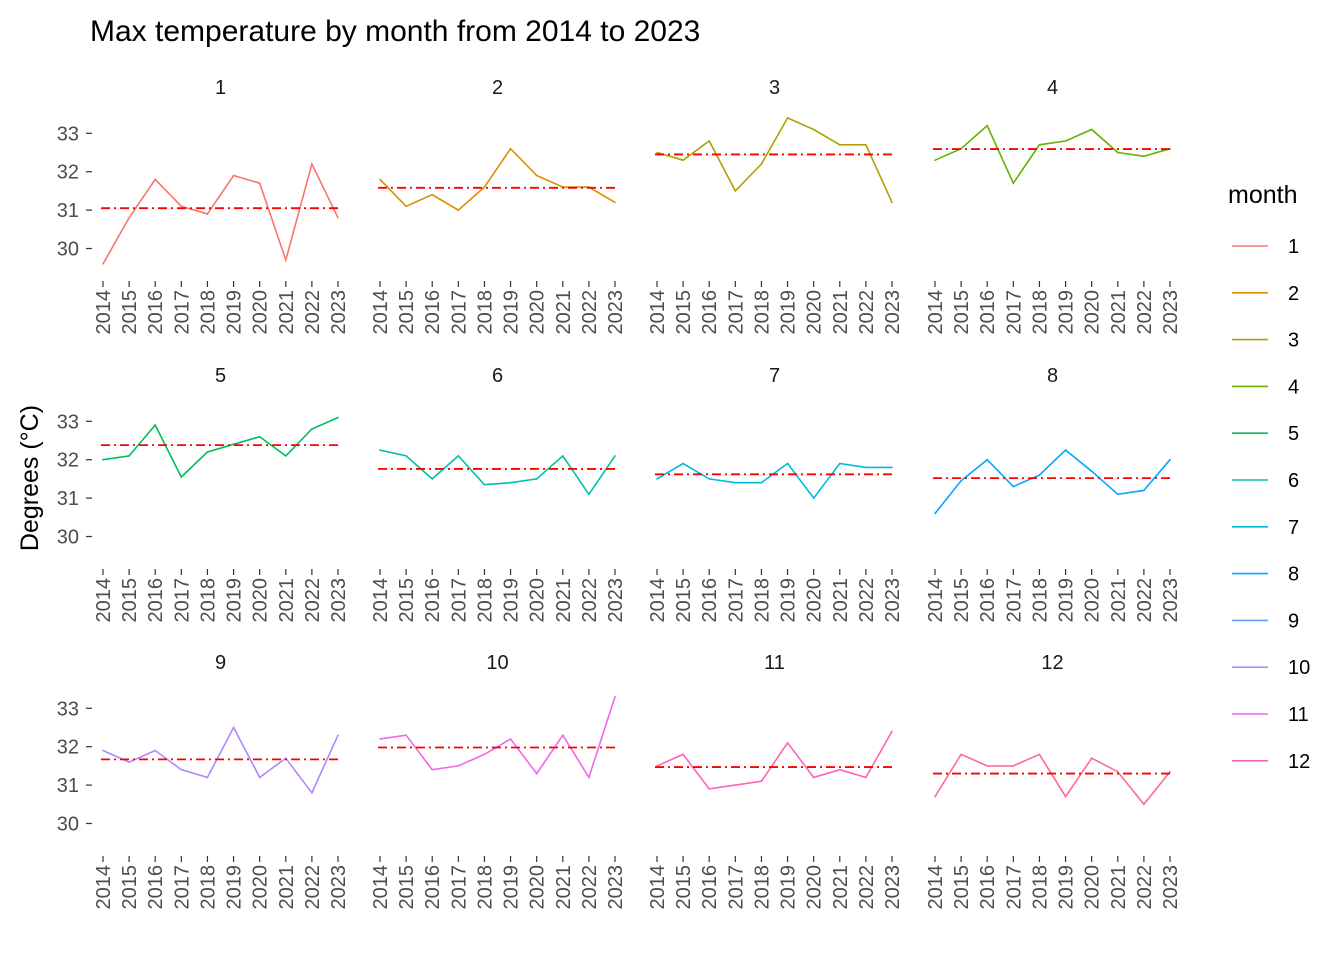  Describe the element at coordinates (497, 88) in the screenshot. I see `panel-strip-label: 2` at that location.